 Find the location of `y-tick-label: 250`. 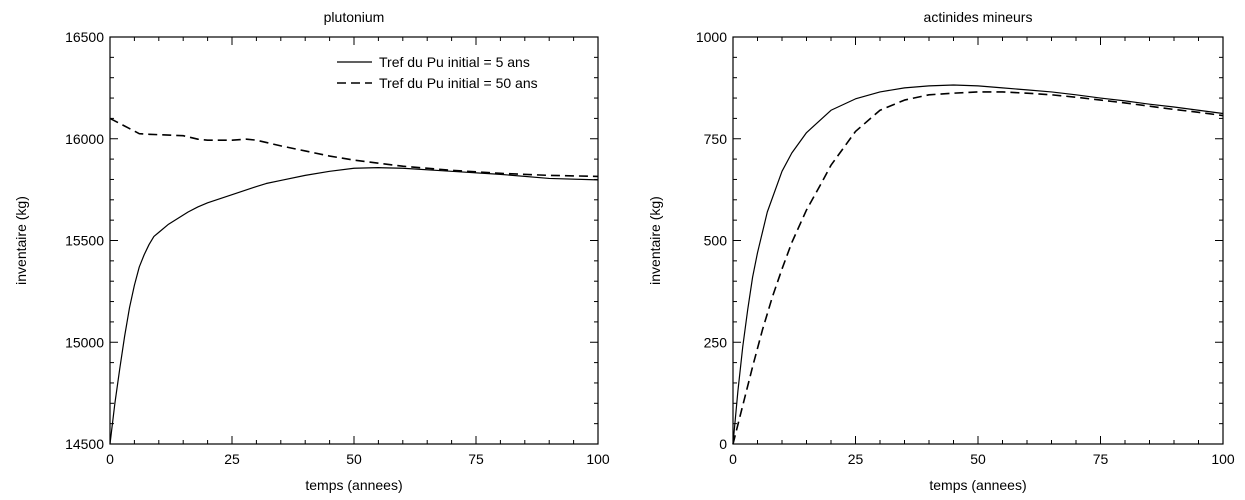

y-tick-label: 250 is located at coordinates (716, 342).